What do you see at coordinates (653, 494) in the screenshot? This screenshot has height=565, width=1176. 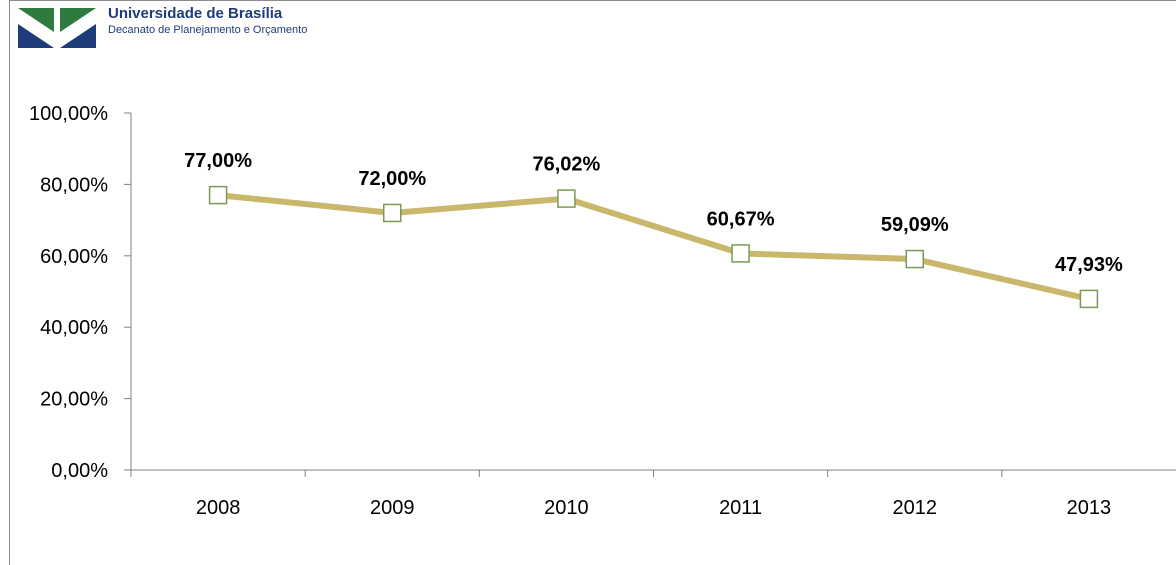 I see `x-axis-ticks: 2008 2009 2010 2011 2012 2013` at bounding box center [653, 494].